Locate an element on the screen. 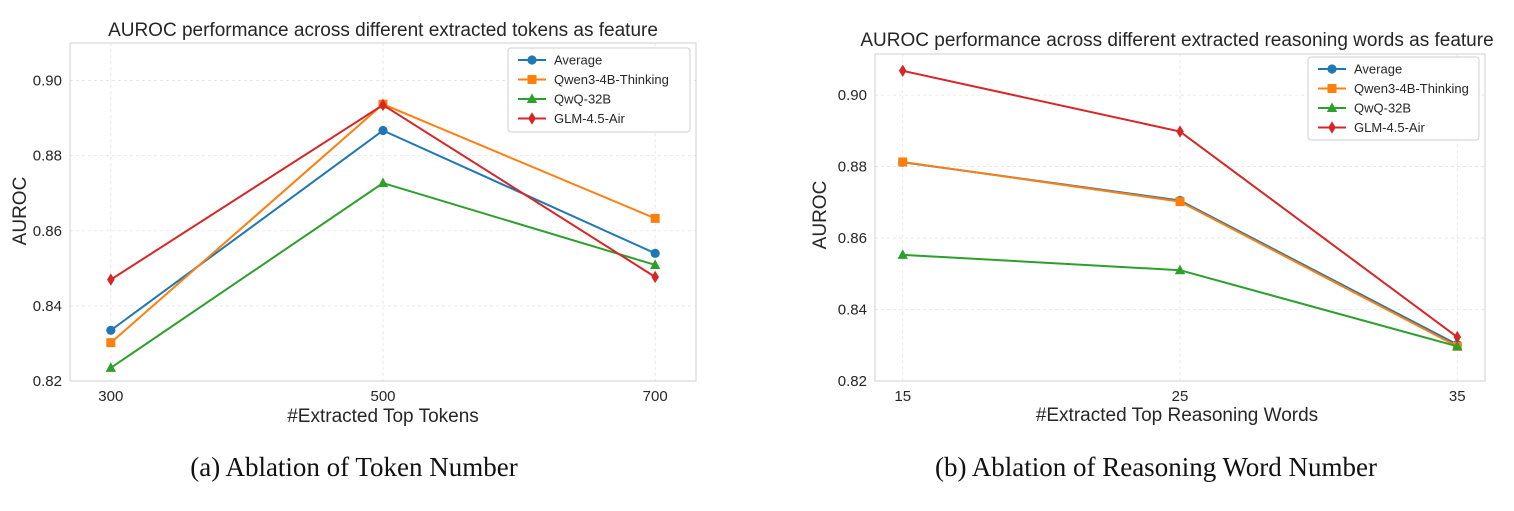  chart-b-x-tick-label: 15 is located at coordinates (902, 396).